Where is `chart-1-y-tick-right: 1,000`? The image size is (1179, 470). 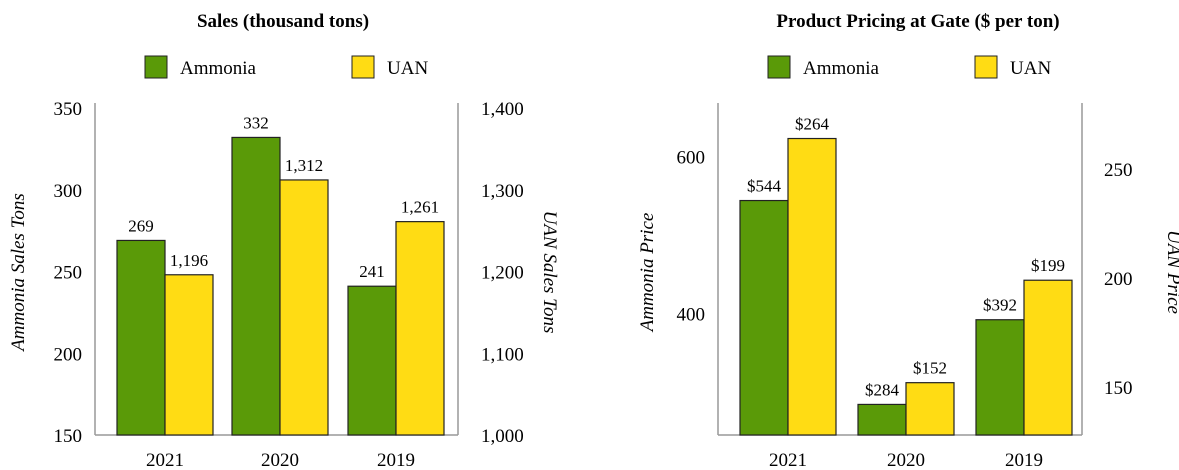 chart-1-y-tick-right: 1,000 is located at coordinates (502, 436).